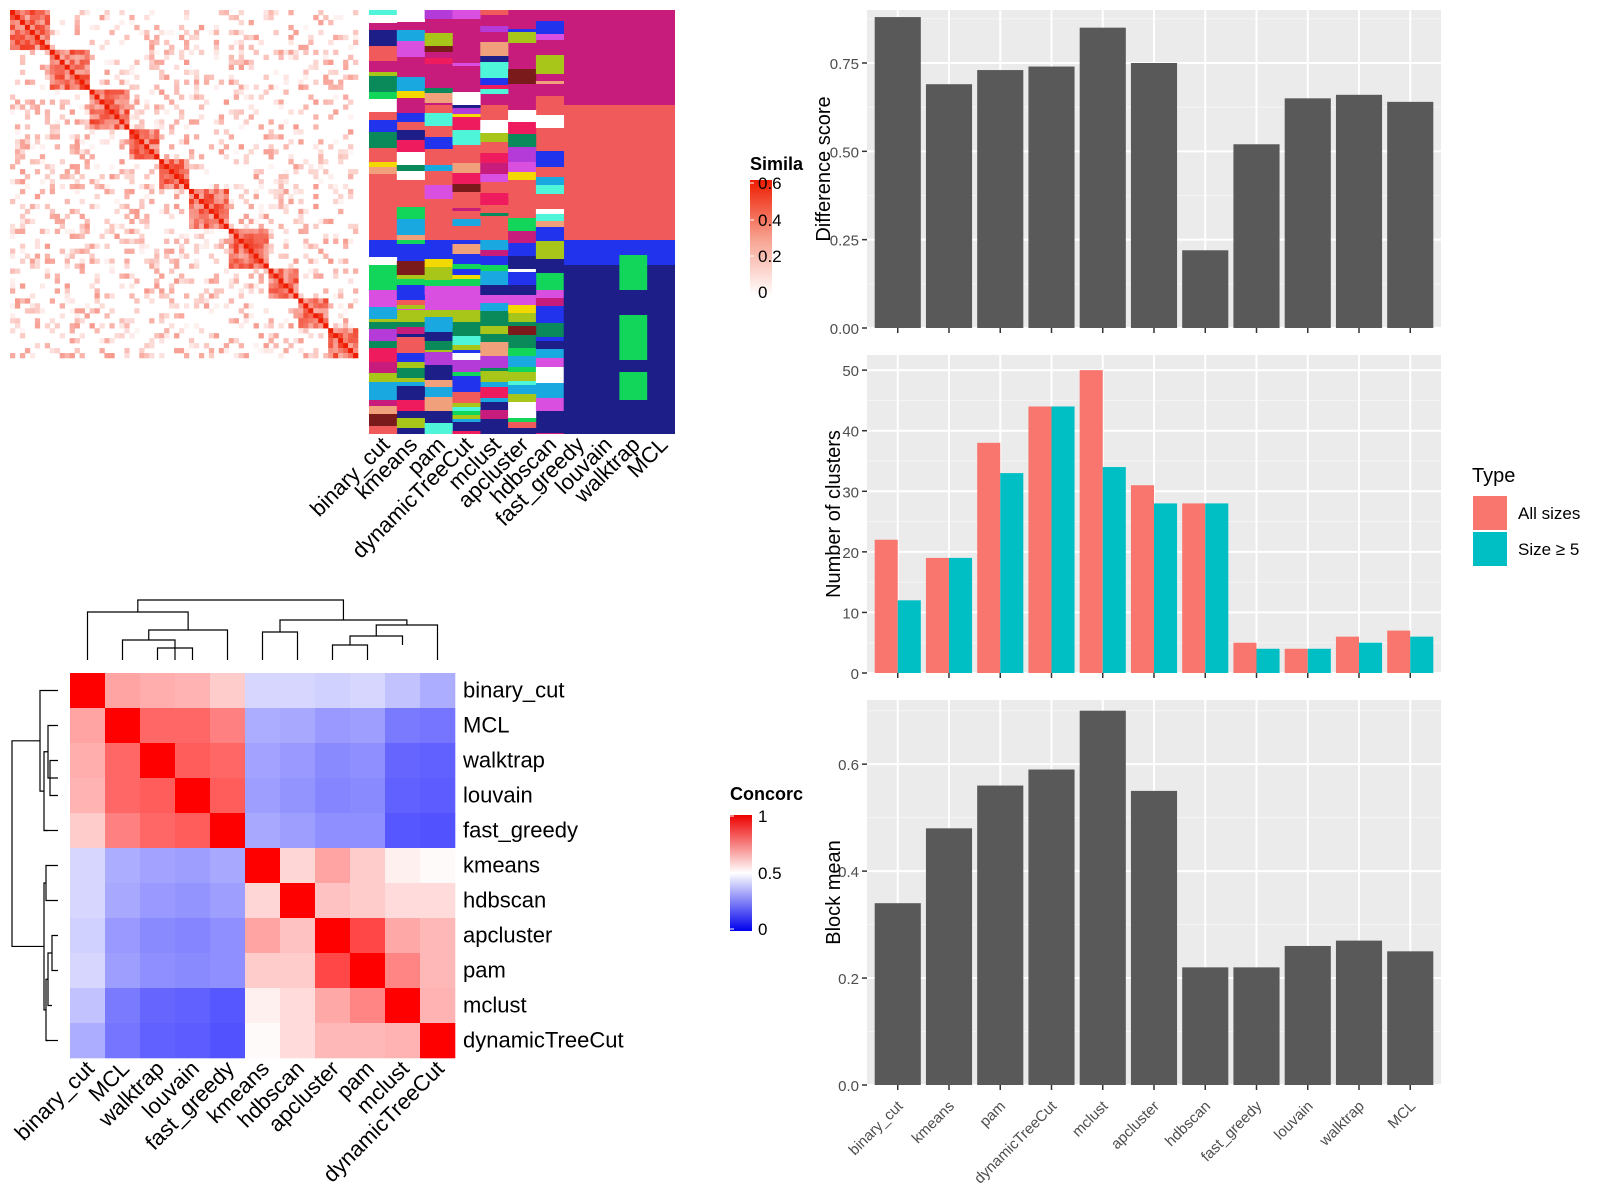 The height and width of the screenshot is (1200, 1600). I want to click on dendro-root, so click(27, 844).